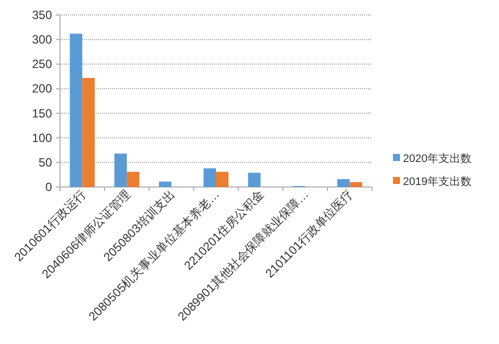  Describe the element at coordinates (42, 89) in the screenshot. I see `y-tick-label: 200` at that location.